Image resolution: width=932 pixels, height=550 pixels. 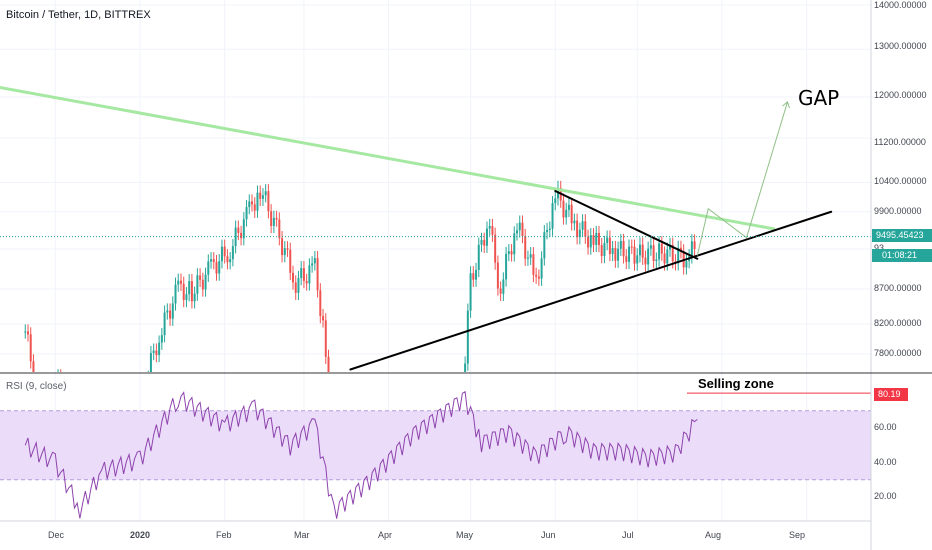 I want to click on y-tick-label: 13000.00000, so click(x=900, y=46).